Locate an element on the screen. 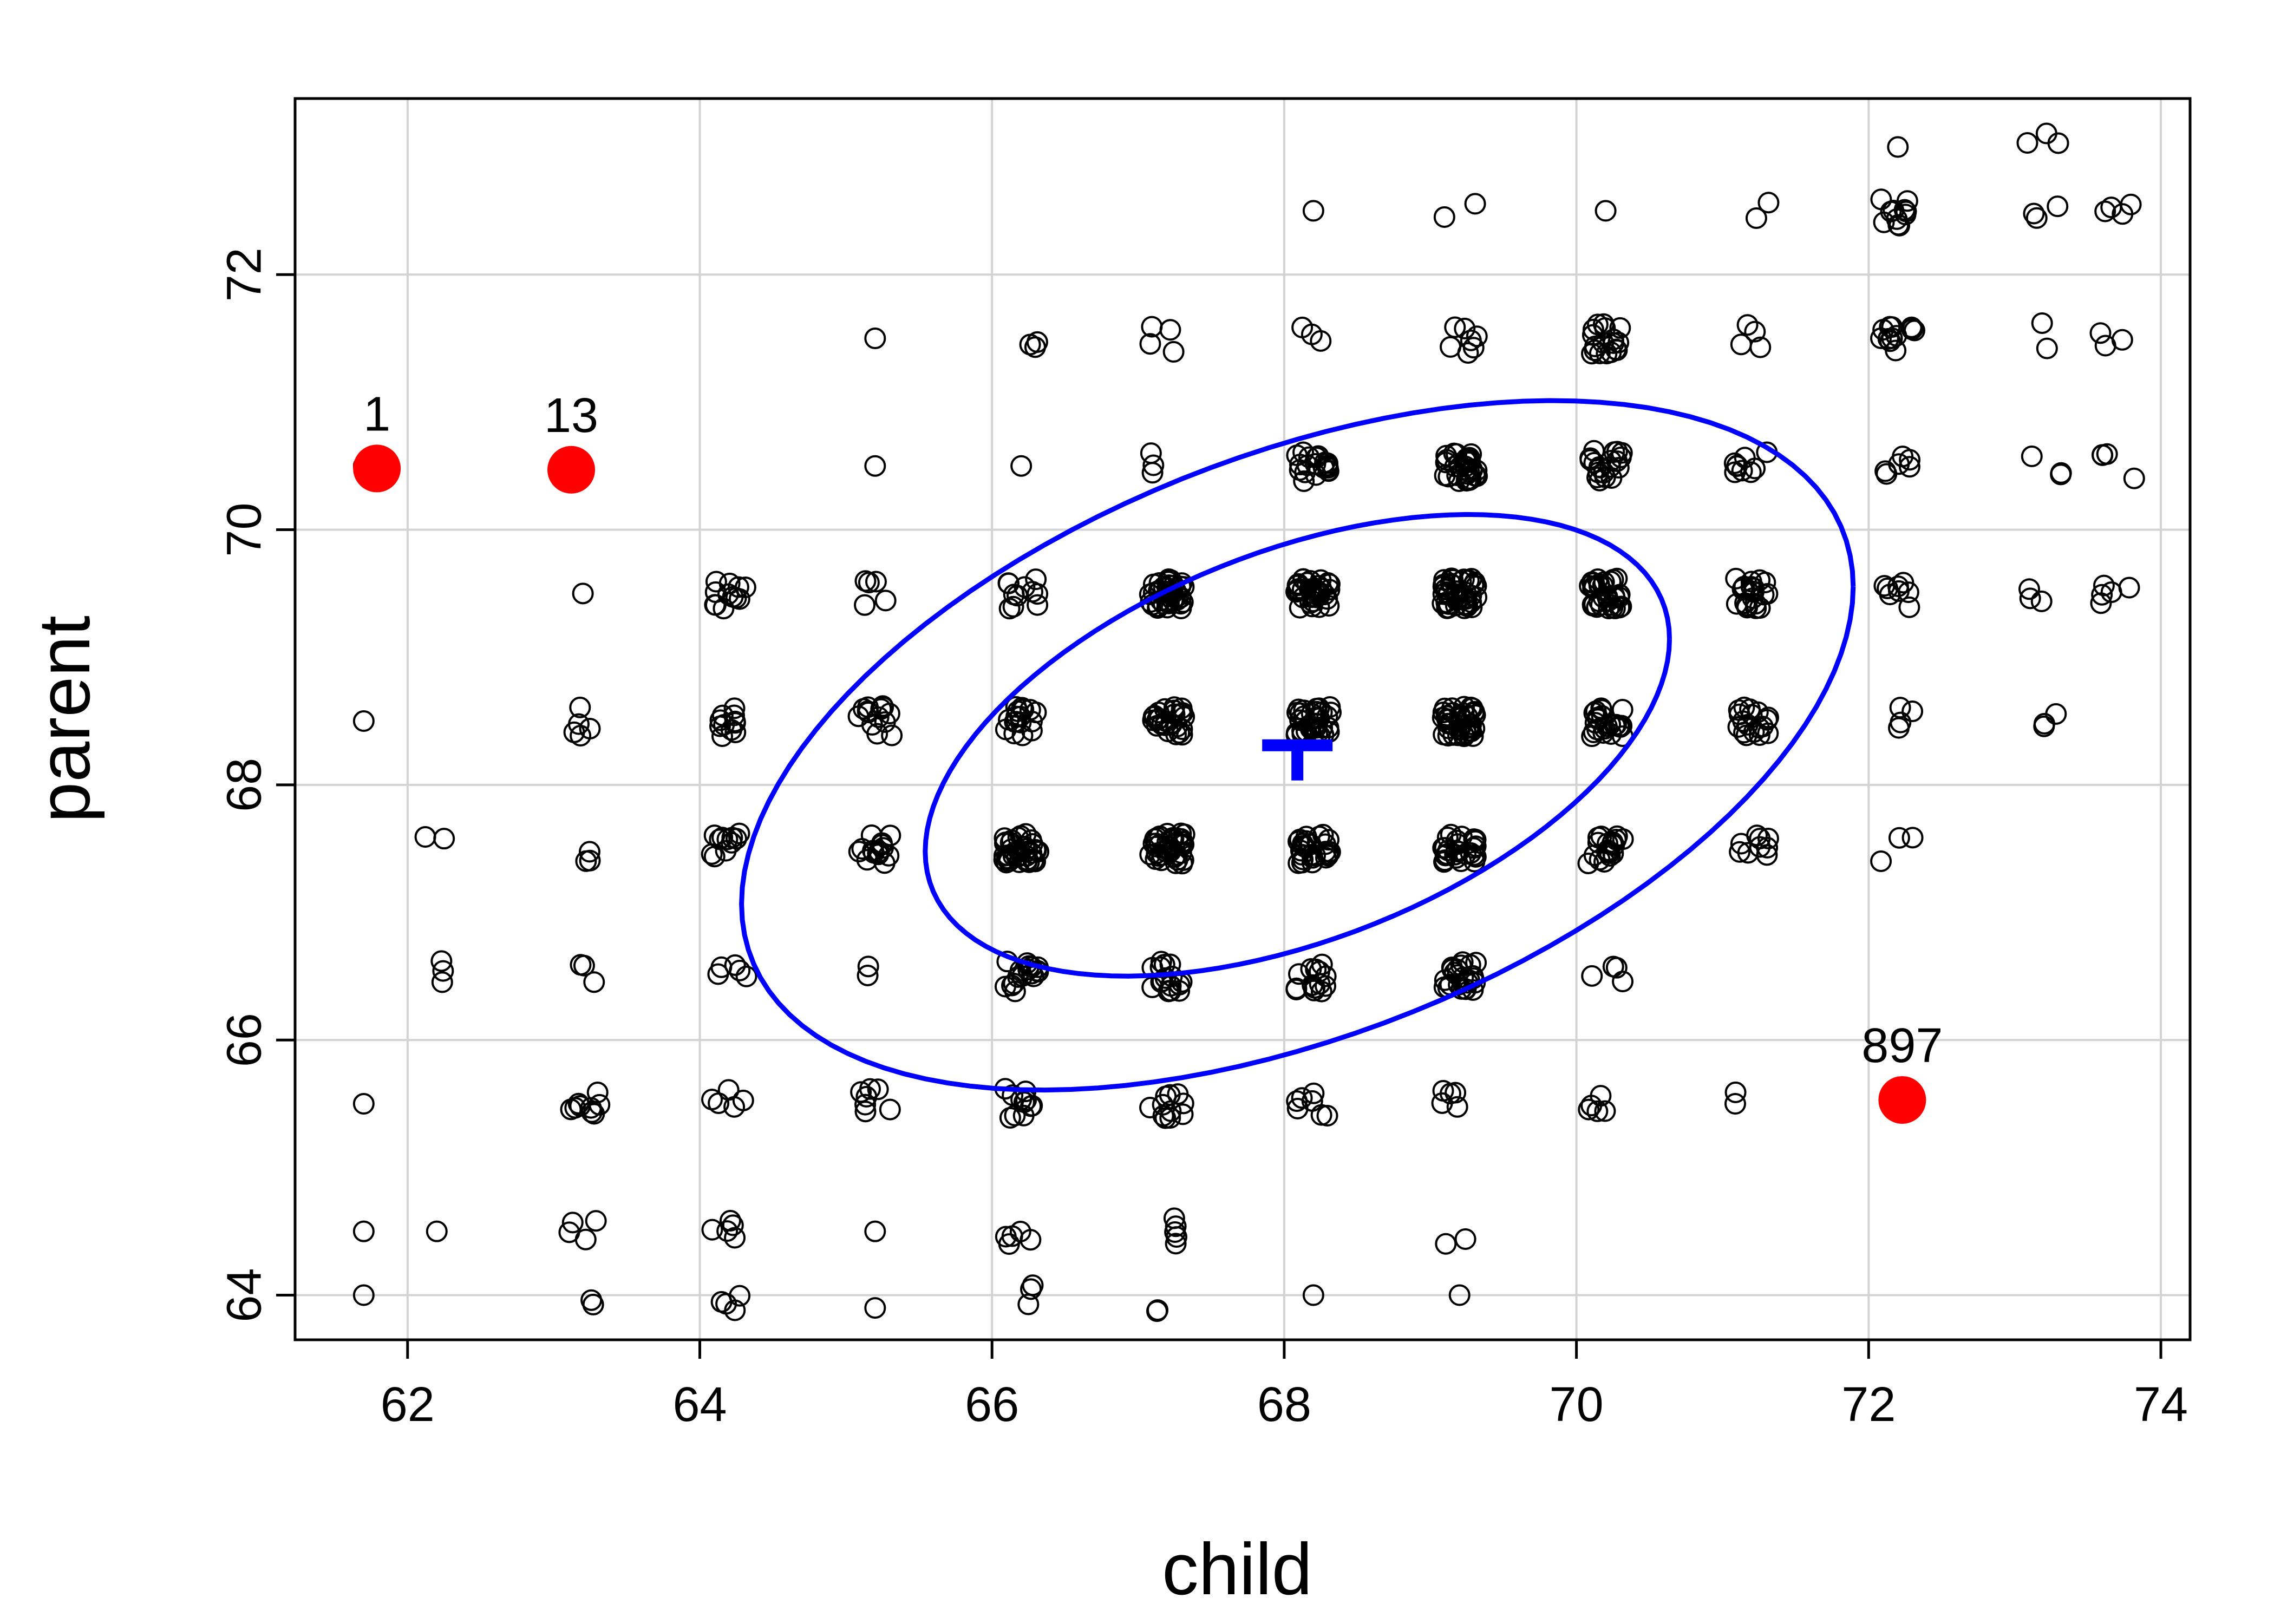 The width and height of the screenshot is (2274, 1624). y-tick-label: 72 is located at coordinates (245, 274).